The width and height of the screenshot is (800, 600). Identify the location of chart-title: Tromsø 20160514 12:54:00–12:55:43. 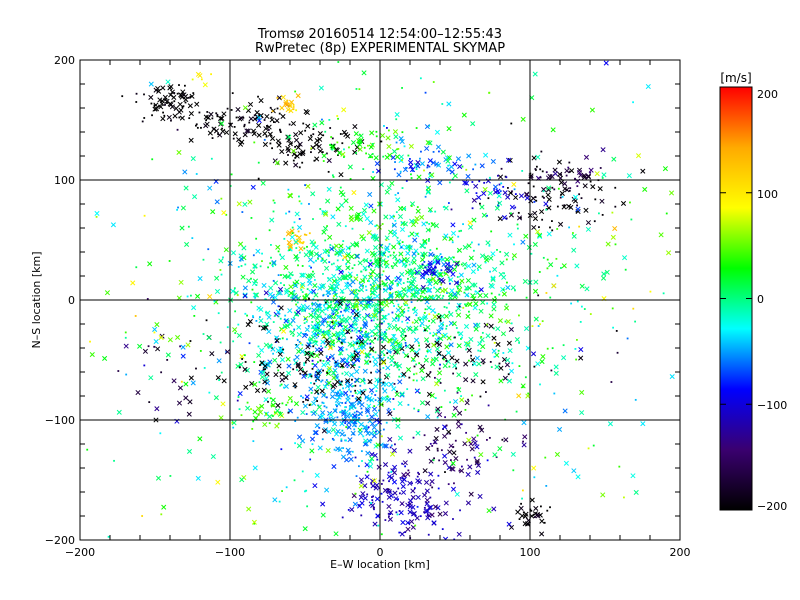
(379, 34).